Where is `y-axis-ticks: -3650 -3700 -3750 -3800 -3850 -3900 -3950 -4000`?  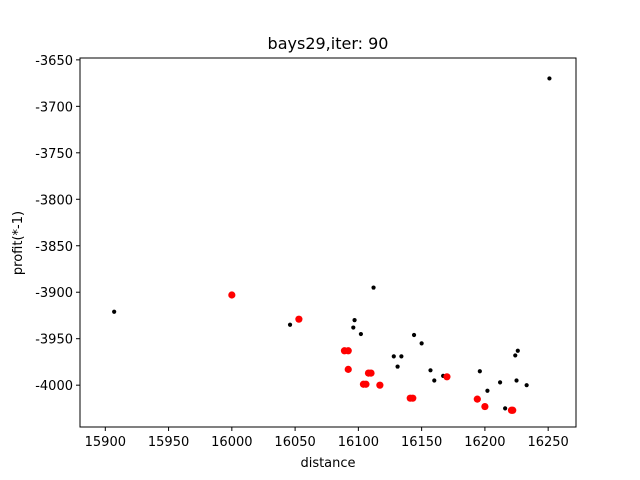
y-axis-ticks: -3650 -3700 -3750 -3800 -3850 -3900 -3950 -4000 is located at coordinates (57, 224).